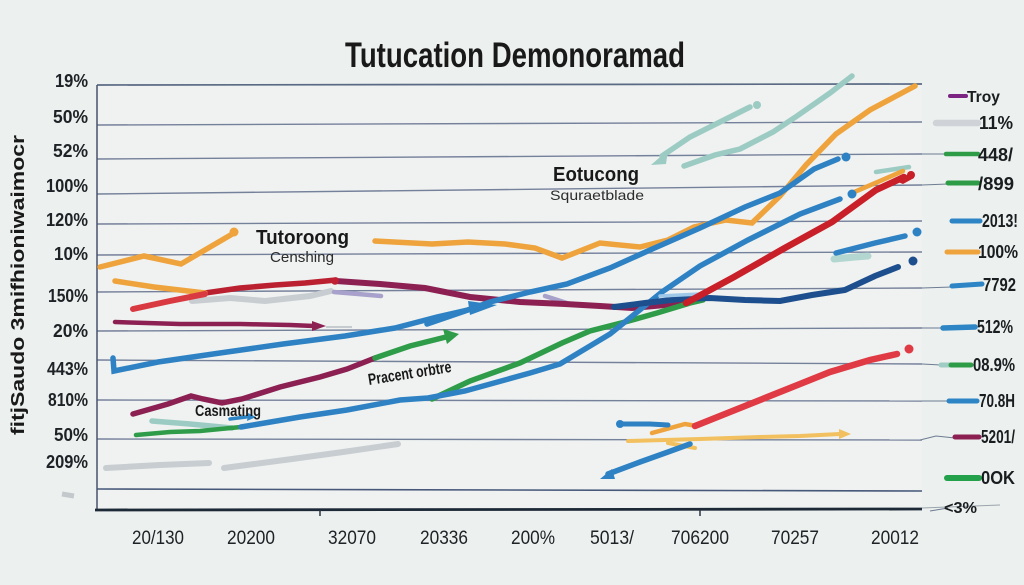 The image size is (1024, 585). Describe the element at coordinates (1000, 221) in the screenshot. I see `svg-text: 2013!` at that location.